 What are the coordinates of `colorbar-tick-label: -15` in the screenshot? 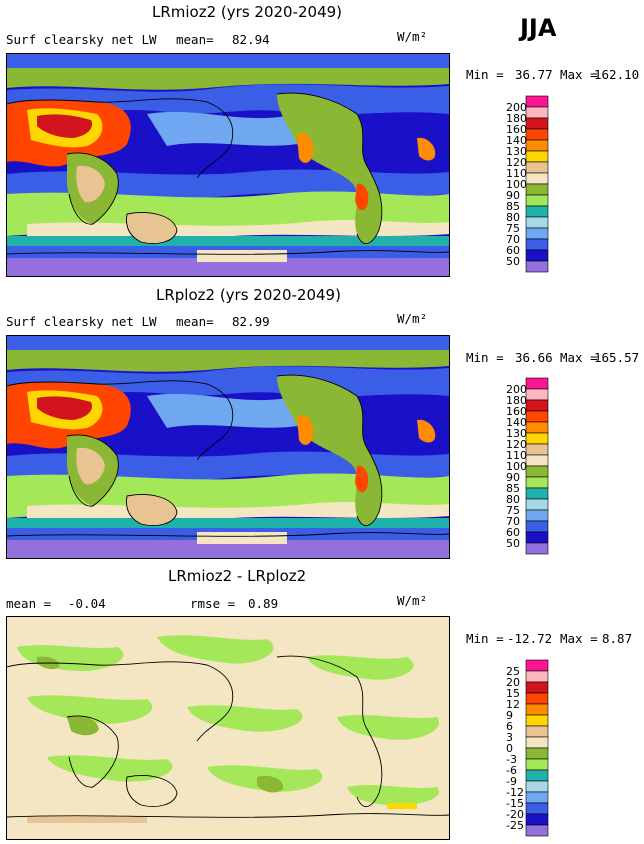 It's located at (515, 803).